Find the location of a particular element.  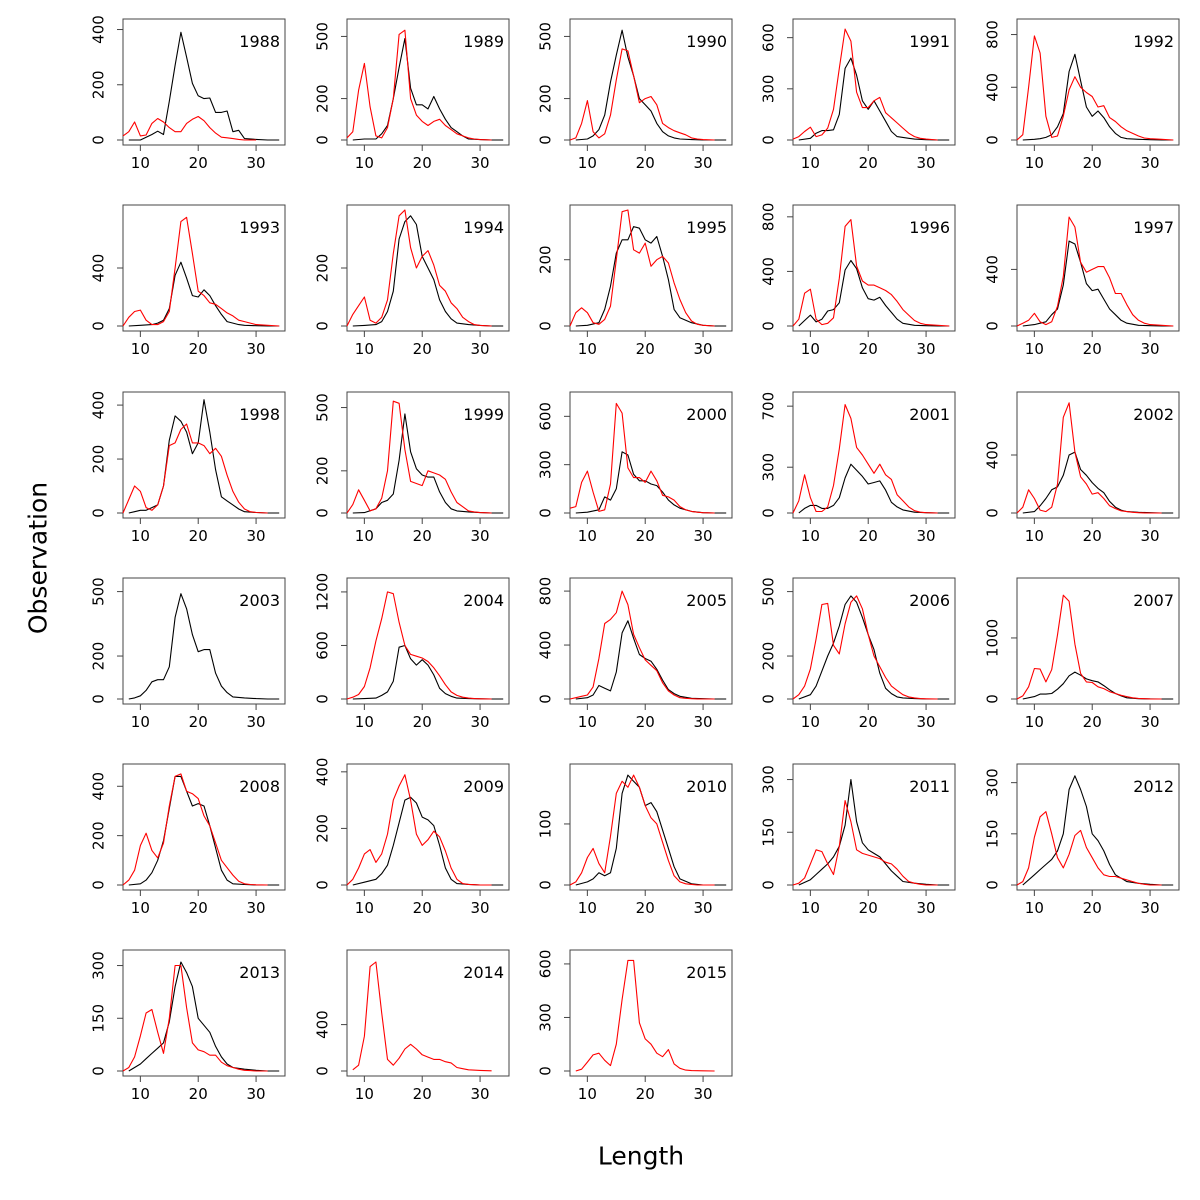

panel-1992: 10 20 30 0 400 800 1992 is located at coordinates (1082, 95).